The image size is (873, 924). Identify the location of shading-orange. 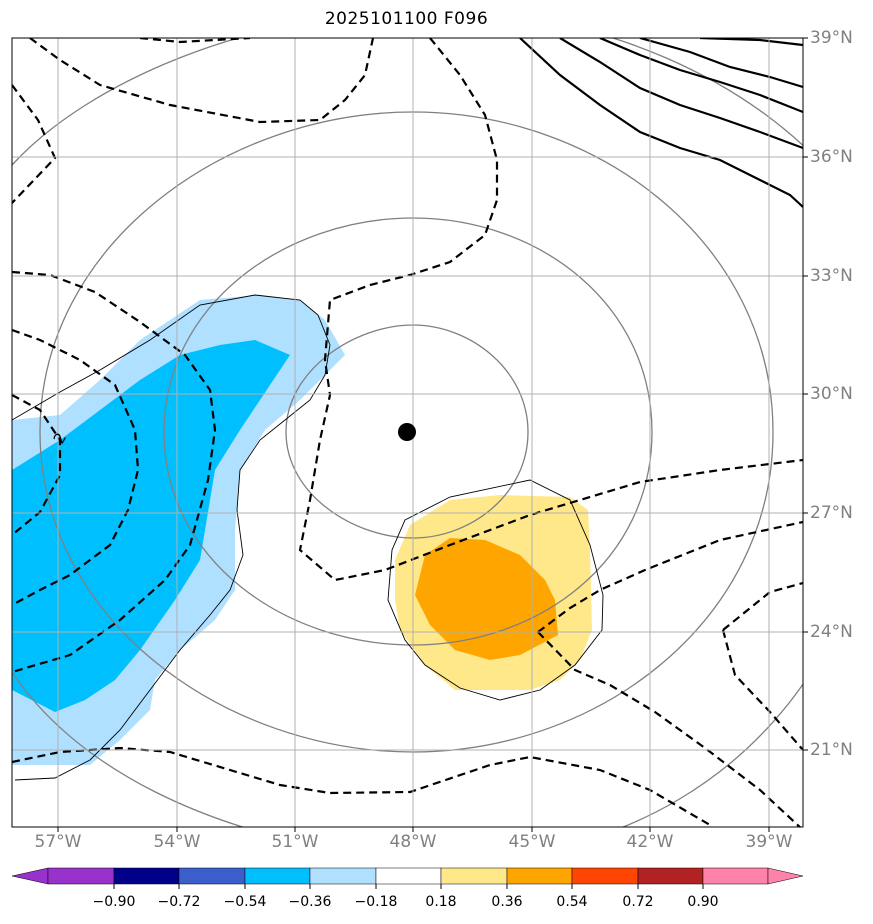
(486, 599).